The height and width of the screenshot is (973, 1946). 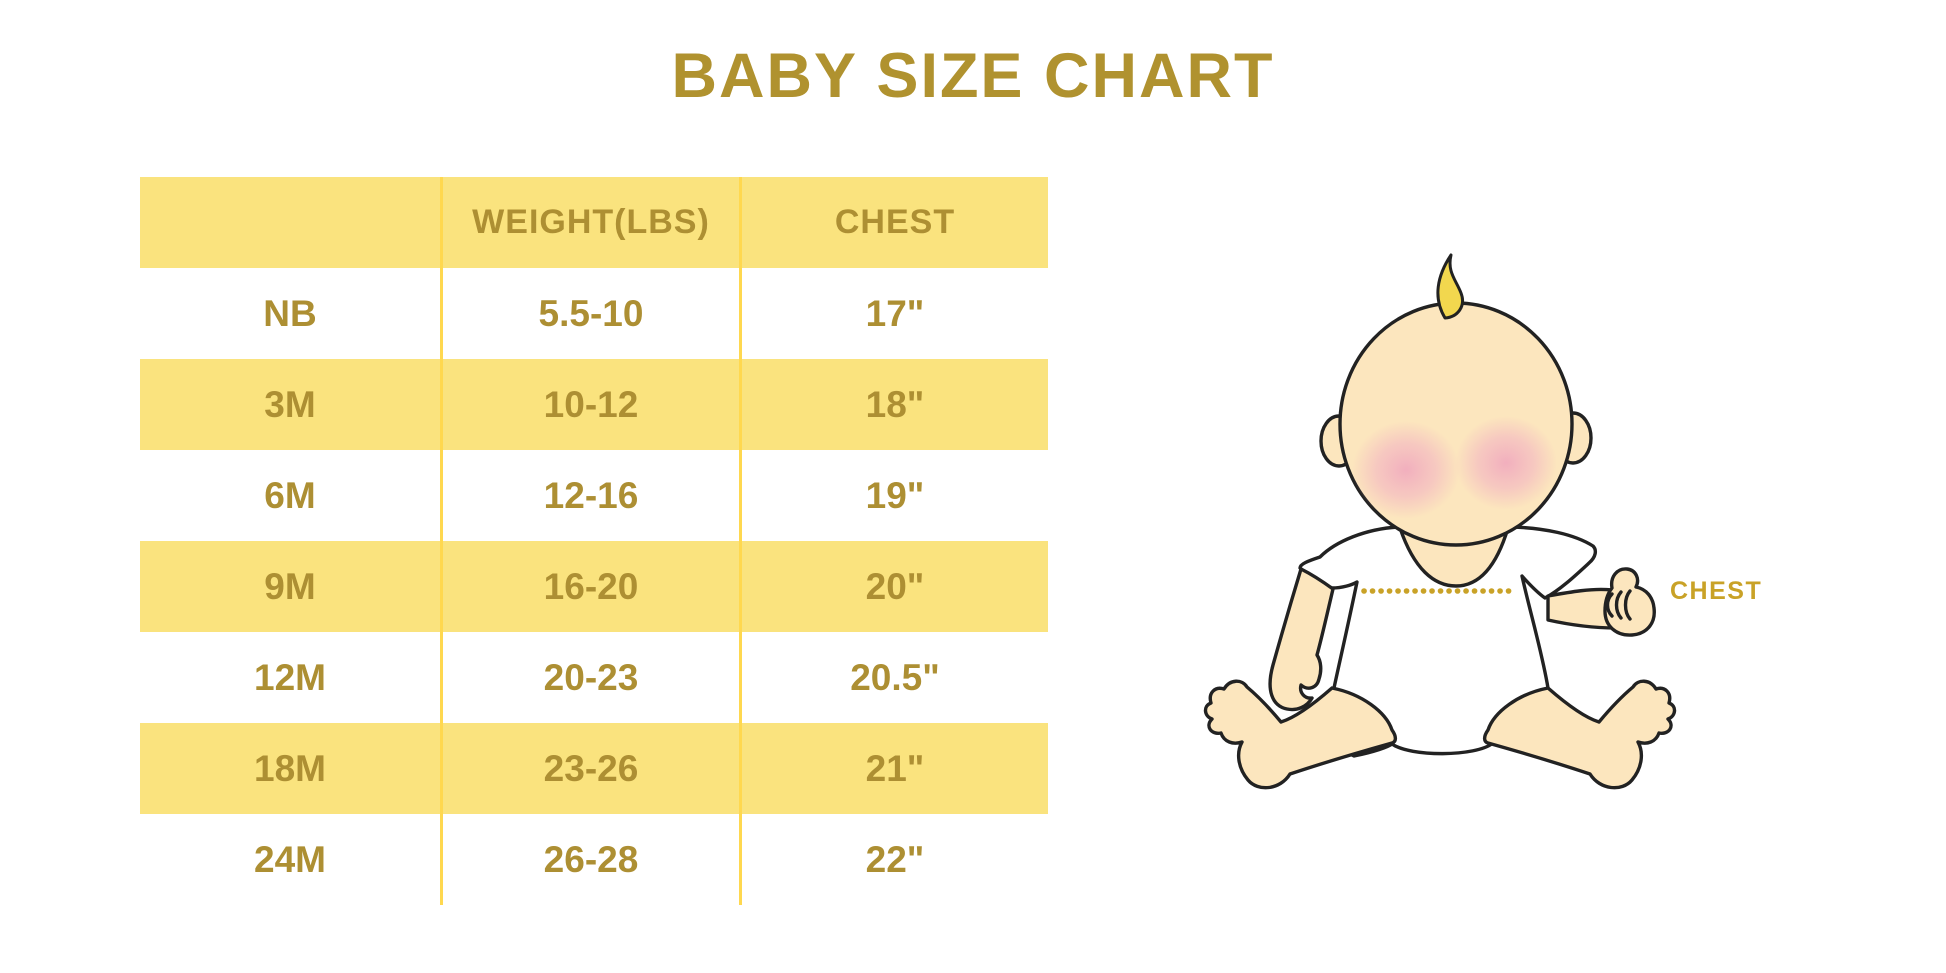 I want to click on table-row: 3M 10-12 18", so click(x=594, y=404).